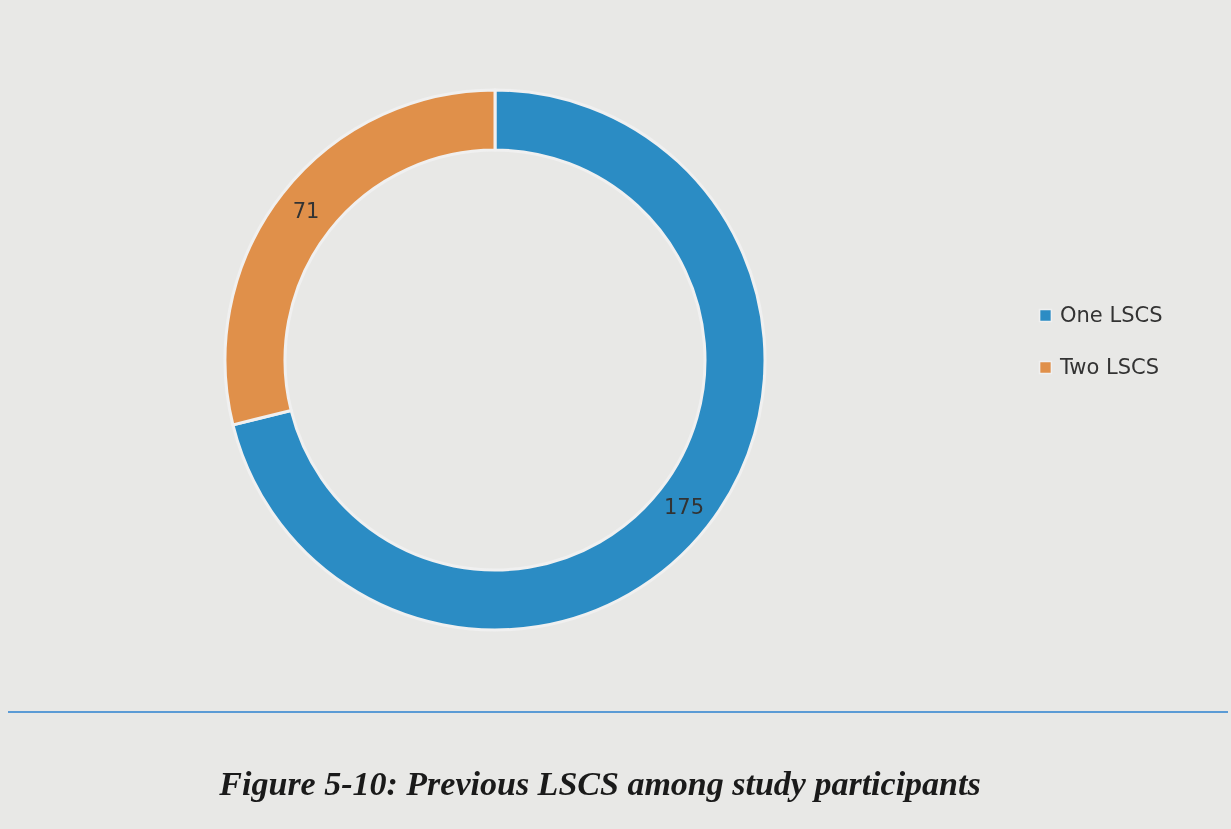 This screenshot has height=829, width=1231. What do you see at coordinates (599, 783) in the screenshot?
I see `caption: Figure 5-10: Previous LSCS among study participants` at bounding box center [599, 783].